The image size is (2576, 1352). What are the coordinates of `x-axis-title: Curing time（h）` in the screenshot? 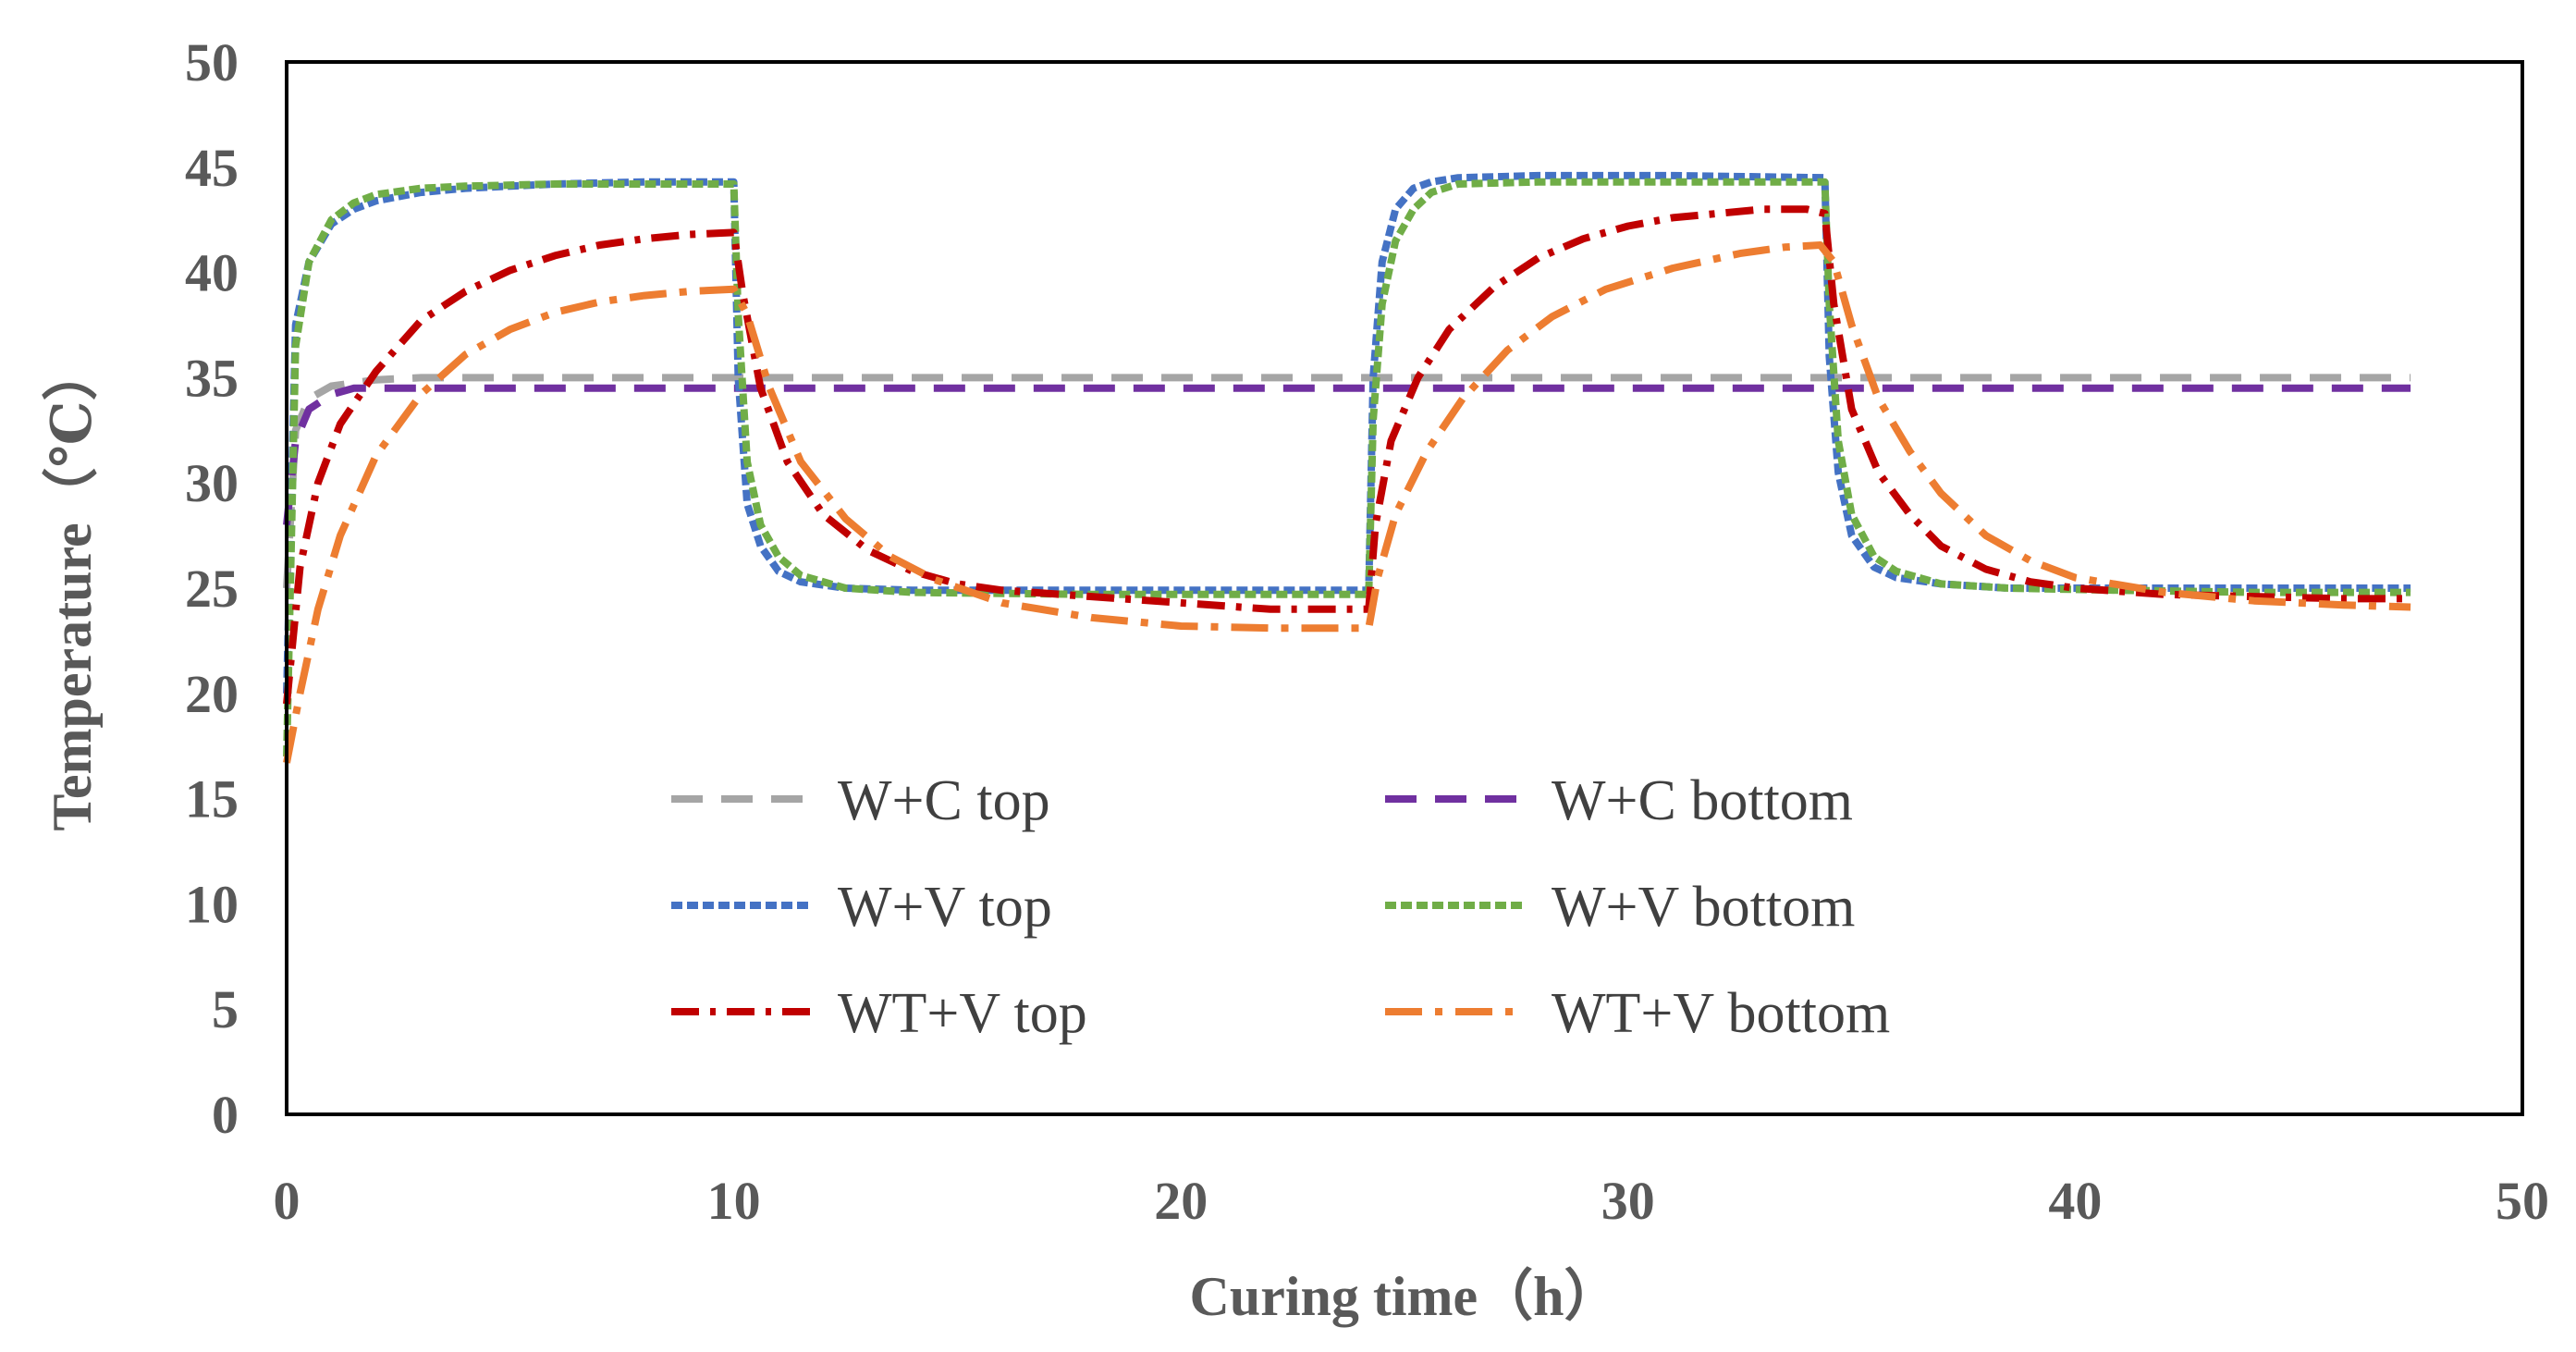 It's located at (1405, 1296).